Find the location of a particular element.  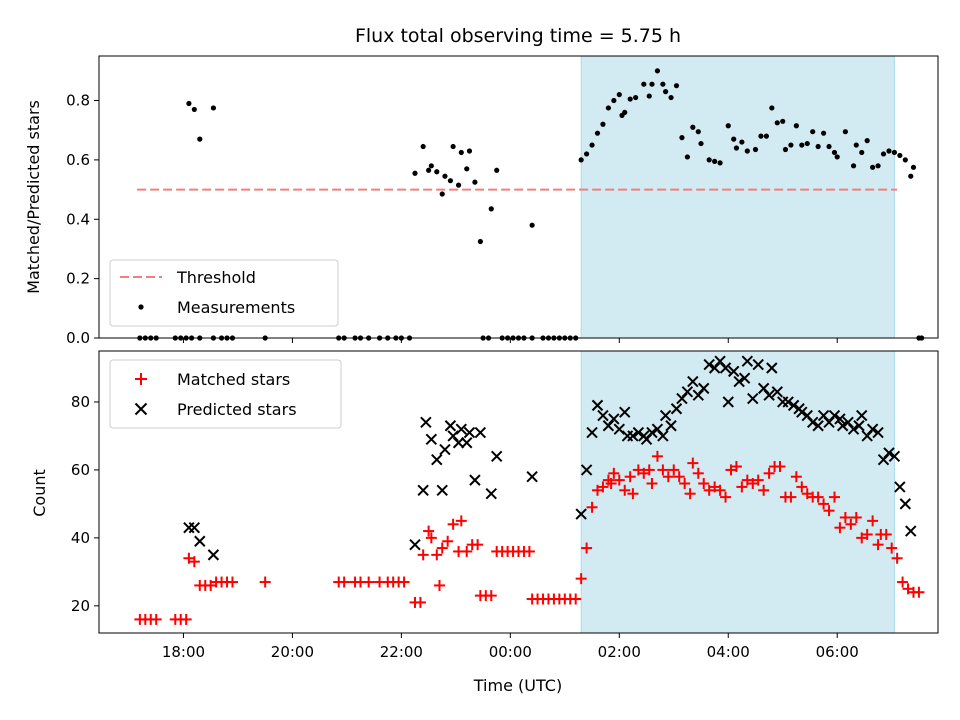

top-x-ticks is located at coordinates (510, 340).